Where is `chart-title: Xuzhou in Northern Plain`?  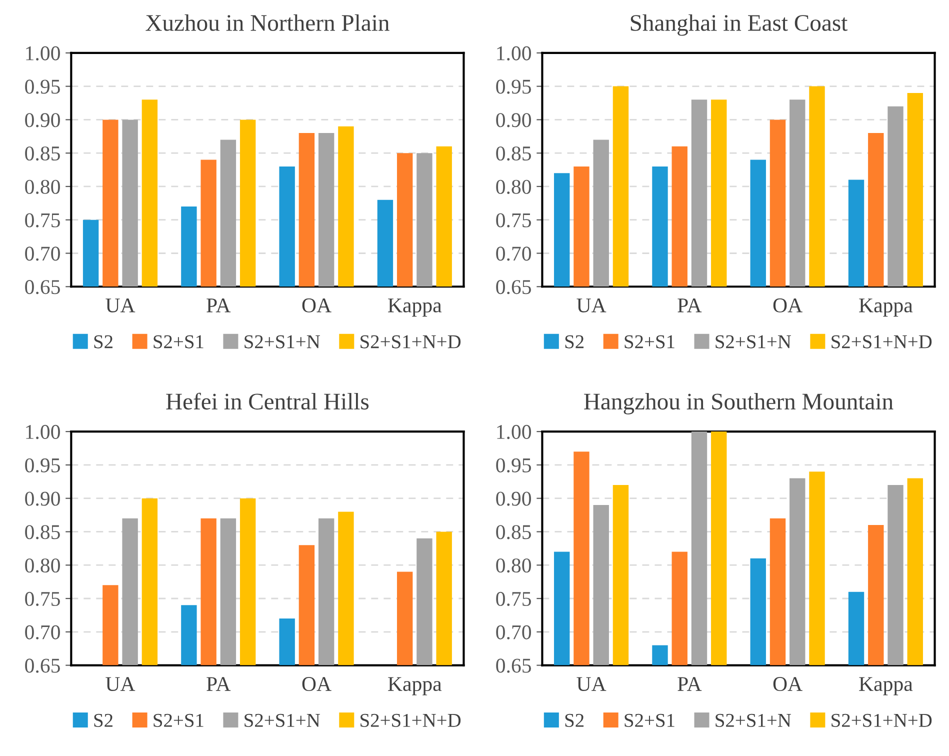 chart-title: Xuzhou in Northern Plain is located at coordinates (268, 22).